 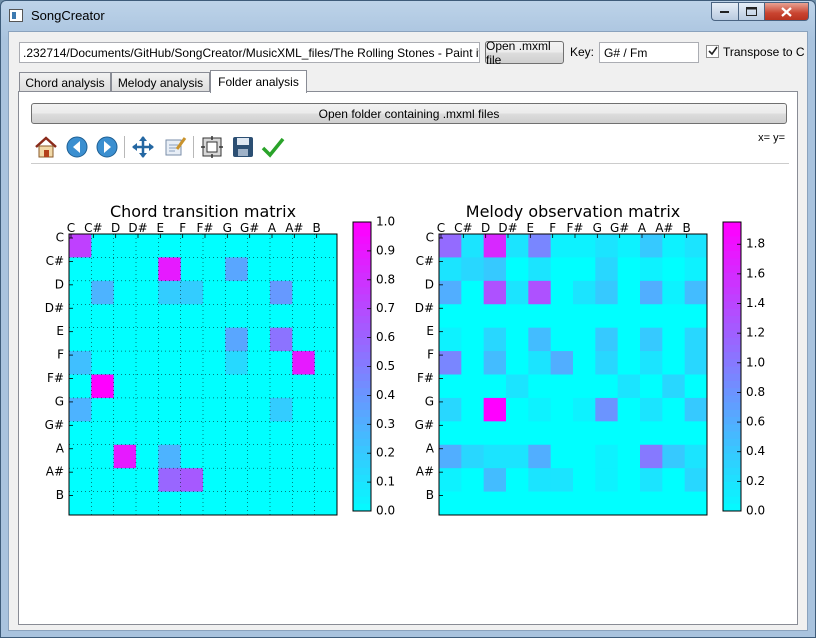 What do you see at coordinates (385, 250) in the screenshot?
I see `colorbar-tick-label: 0.9` at bounding box center [385, 250].